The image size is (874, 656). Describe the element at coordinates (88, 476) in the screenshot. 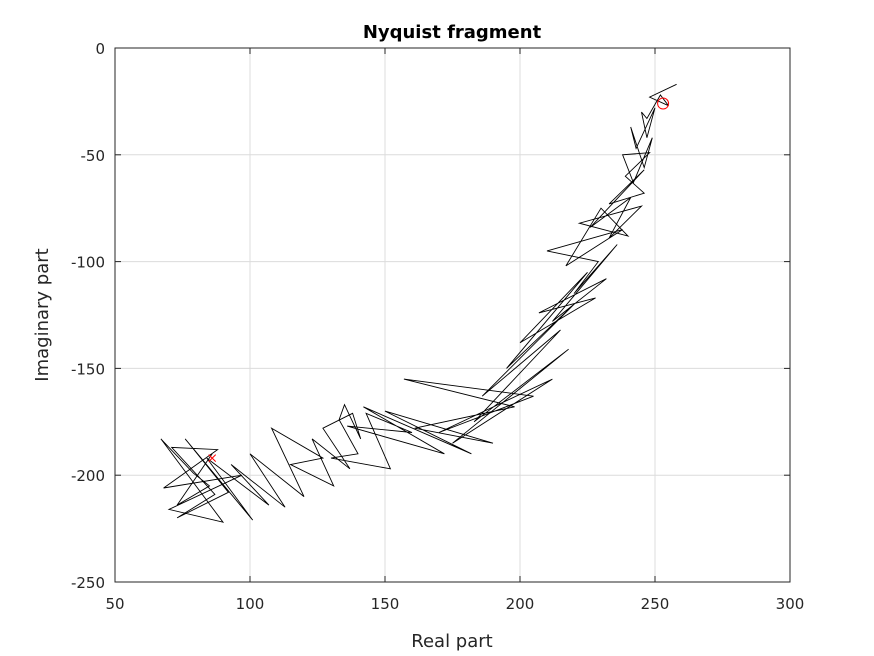

I see `y-tick-label: -200` at that location.